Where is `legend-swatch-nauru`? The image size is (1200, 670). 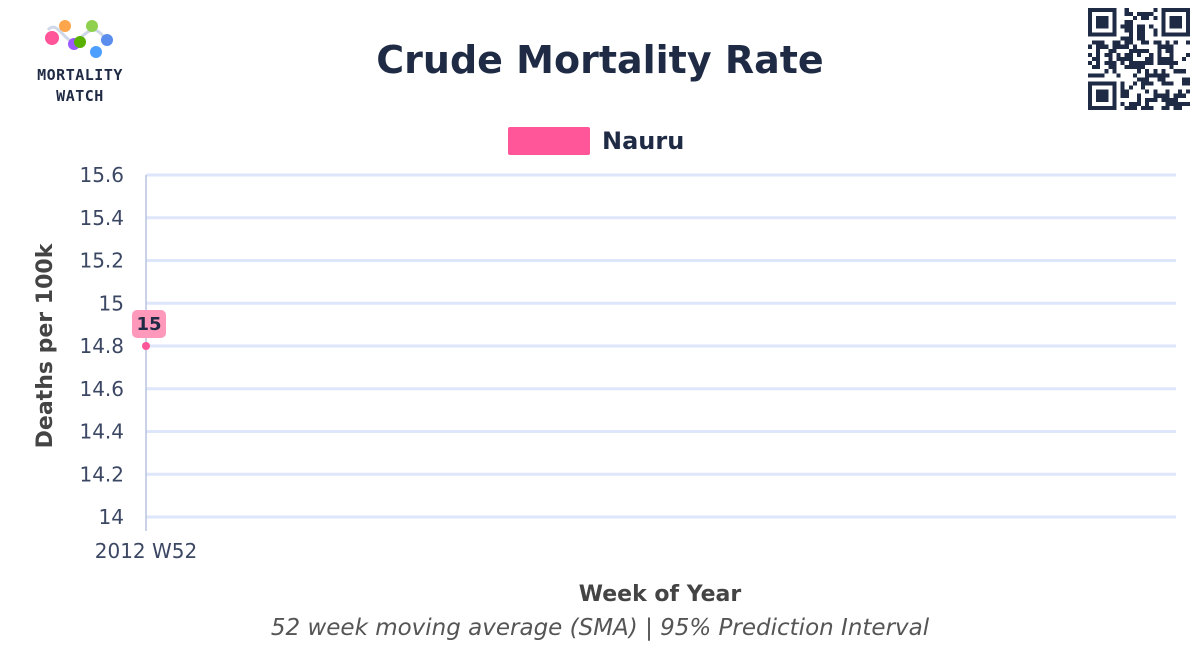
legend-swatch-nauru is located at coordinates (549, 141).